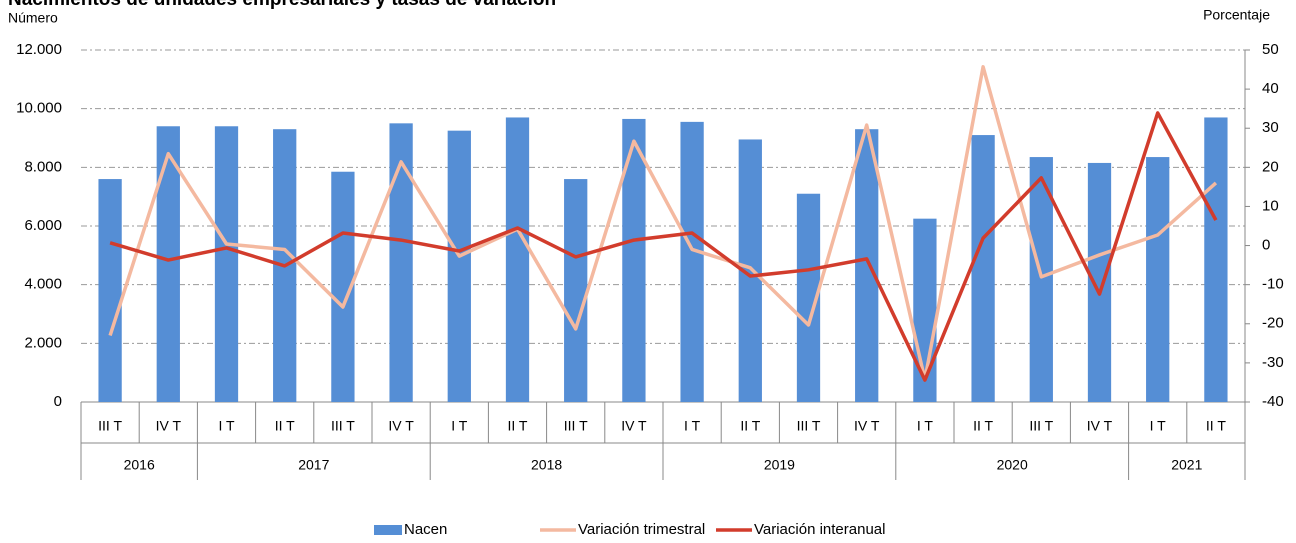 This screenshot has width=1296, height=543. What do you see at coordinates (1270, 166) in the screenshot?
I see `y2-tick-label: 20` at bounding box center [1270, 166].